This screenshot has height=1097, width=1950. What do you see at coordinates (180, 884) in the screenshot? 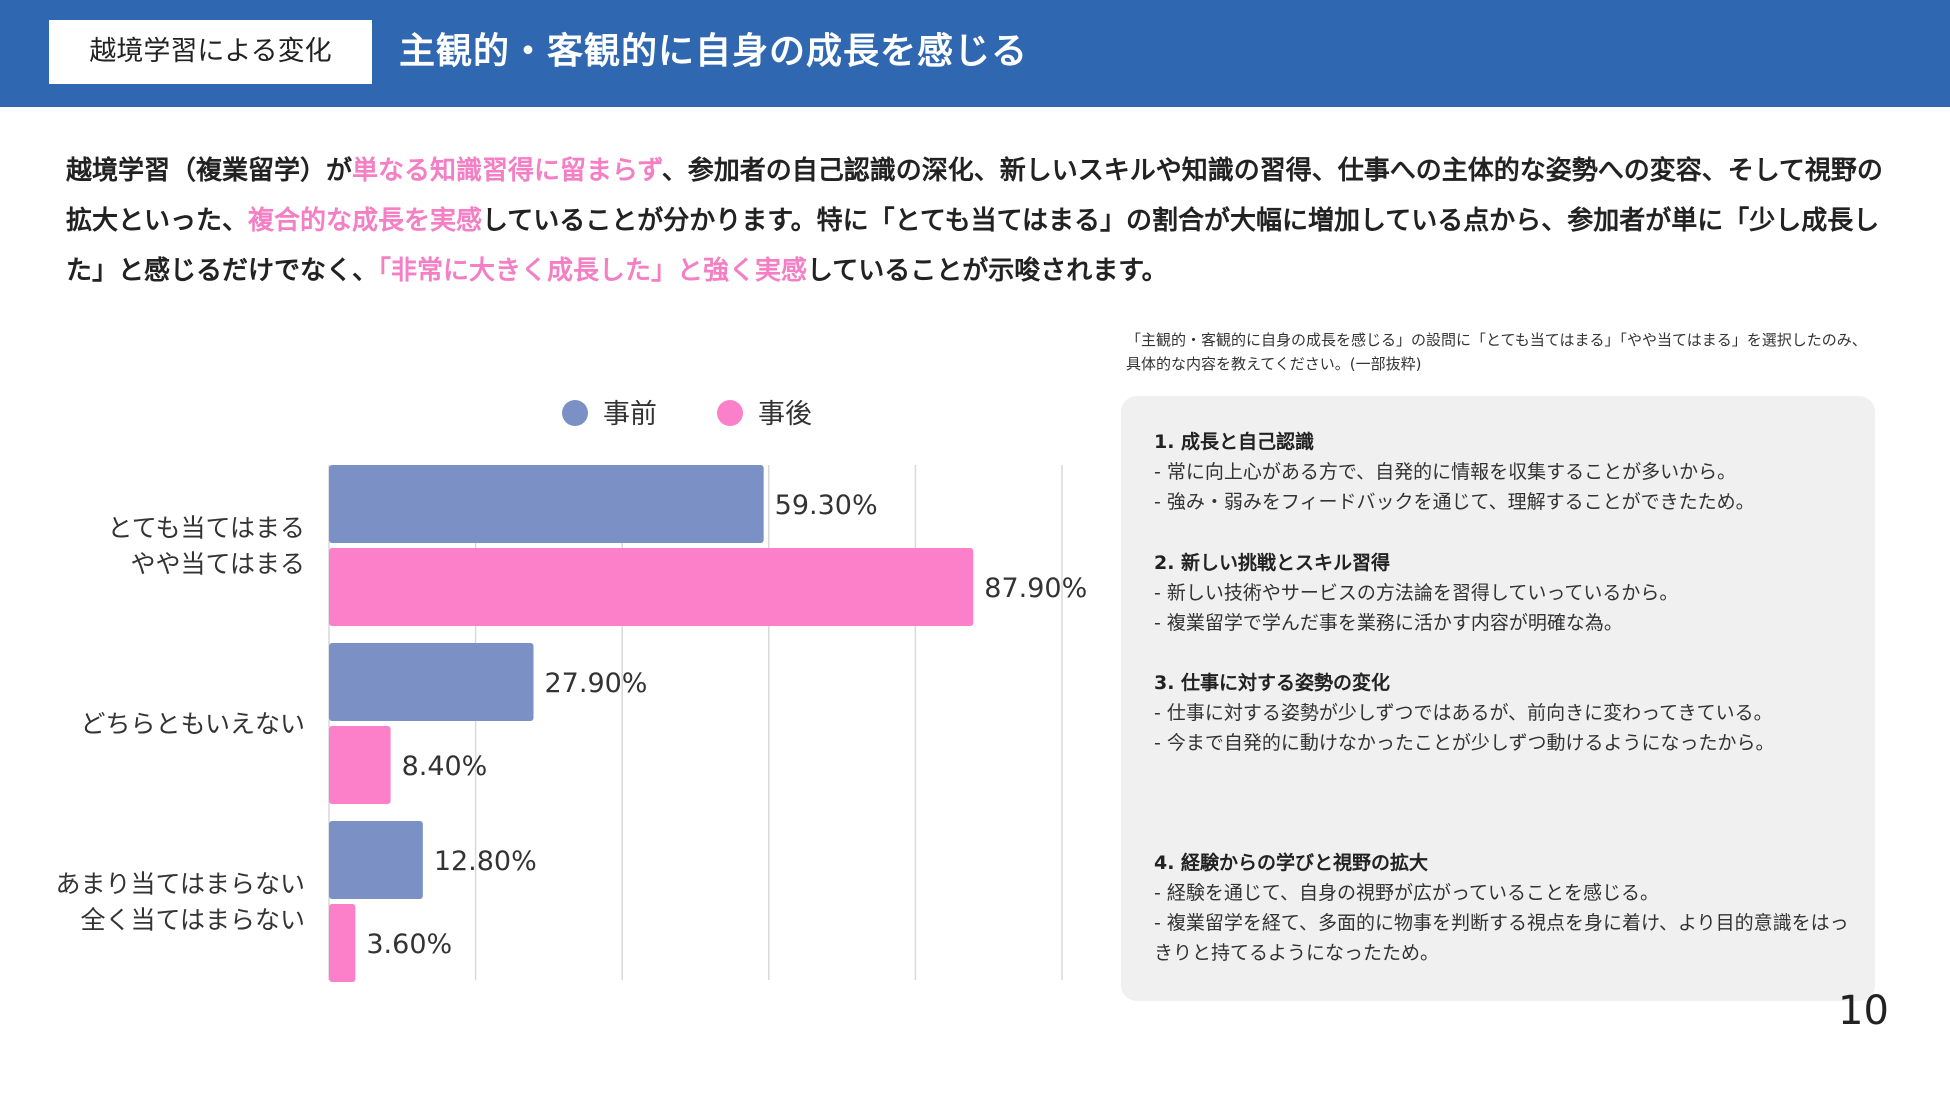
I see `category-label: あまり当てはまらない` at bounding box center [180, 884].